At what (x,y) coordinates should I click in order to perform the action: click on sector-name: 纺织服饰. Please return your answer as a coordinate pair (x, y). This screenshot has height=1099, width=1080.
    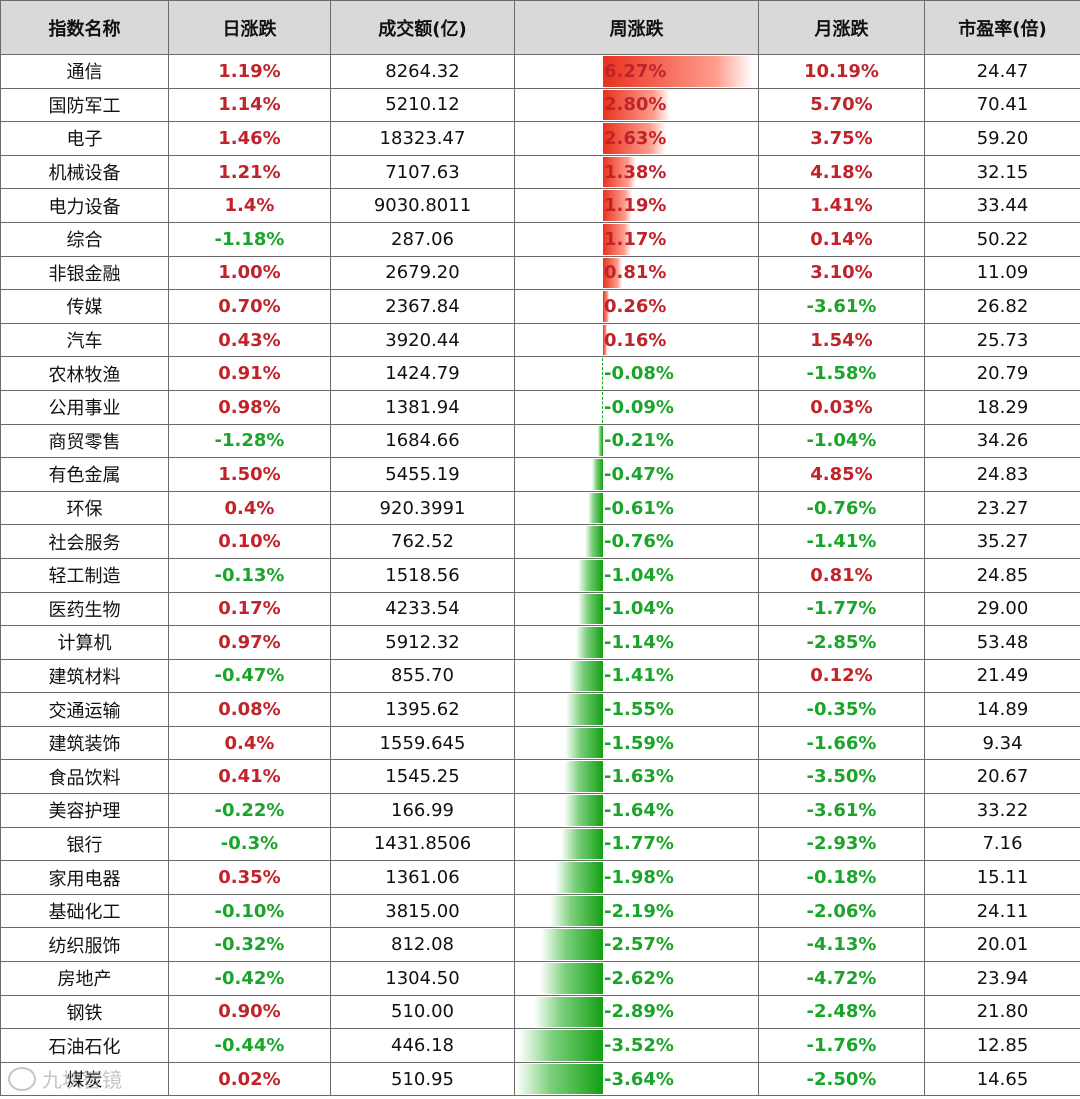
    Looking at the image, I should click on (84, 945).